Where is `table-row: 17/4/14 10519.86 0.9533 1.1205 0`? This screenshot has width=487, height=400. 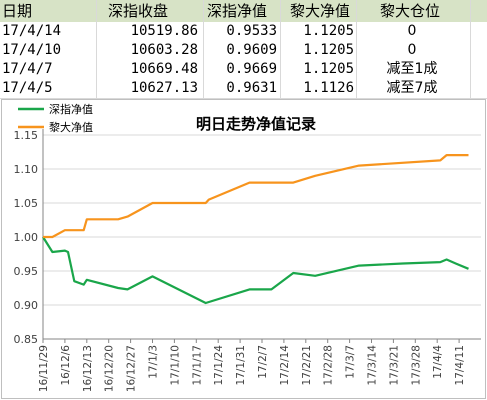 table-row: 17/4/14 10519.86 0.9533 1.1205 0 is located at coordinates (243, 32).